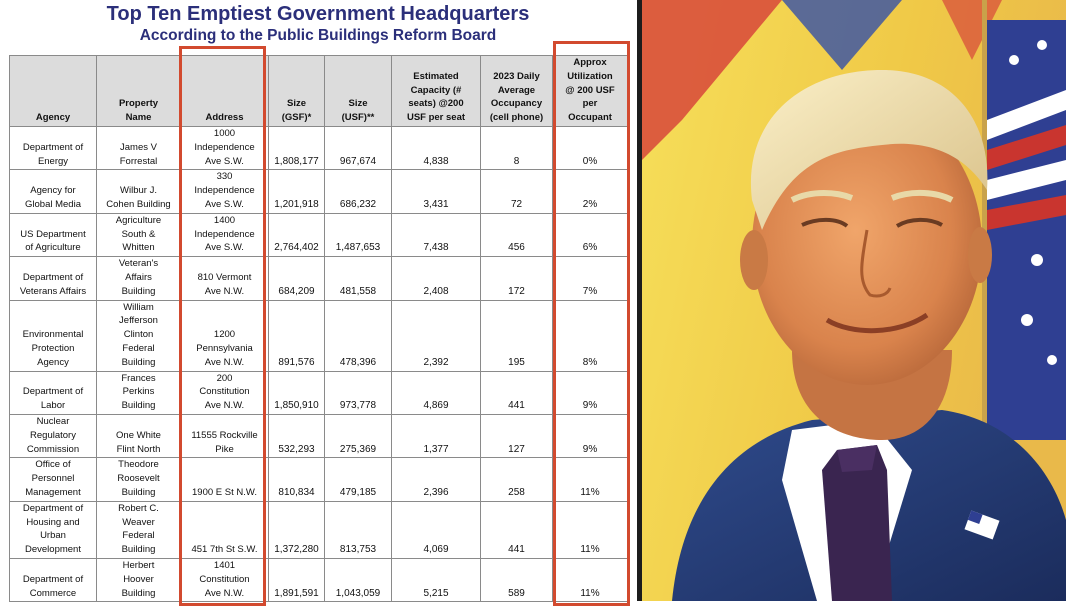 The height and width of the screenshot is (606, 1066). I want to click on address-column-highlight, so click(222, 326).